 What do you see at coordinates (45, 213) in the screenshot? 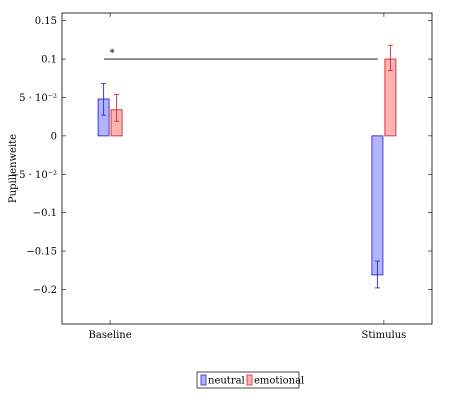
I see `y-tick-label-5: −0.1` at bounding box center [45, 213].